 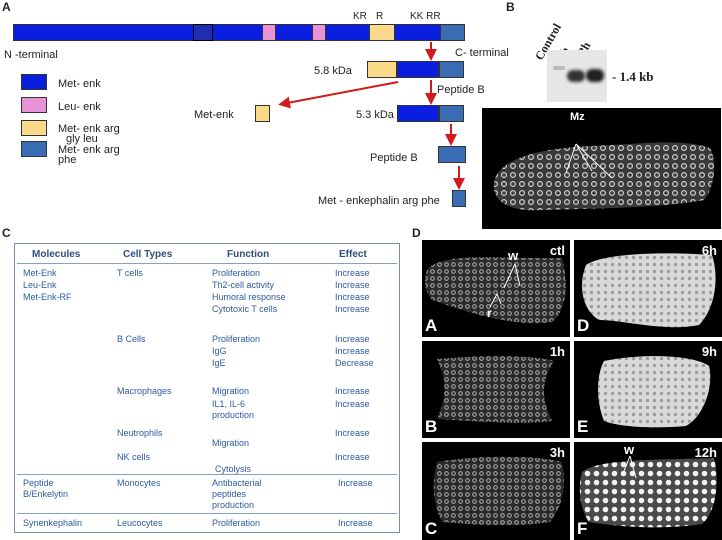 I want to click on function-b-2: IgG, so click(x=219, y=351).